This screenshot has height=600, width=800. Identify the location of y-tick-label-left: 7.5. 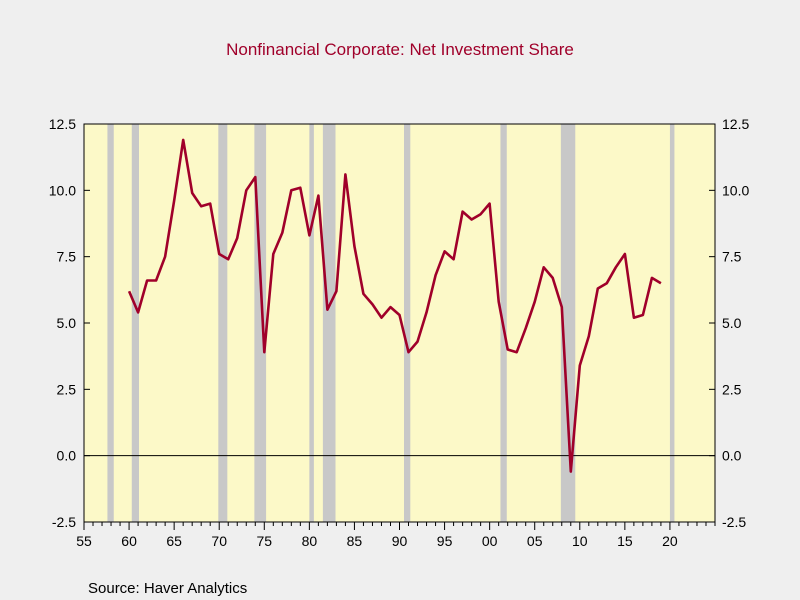
(67, 257).